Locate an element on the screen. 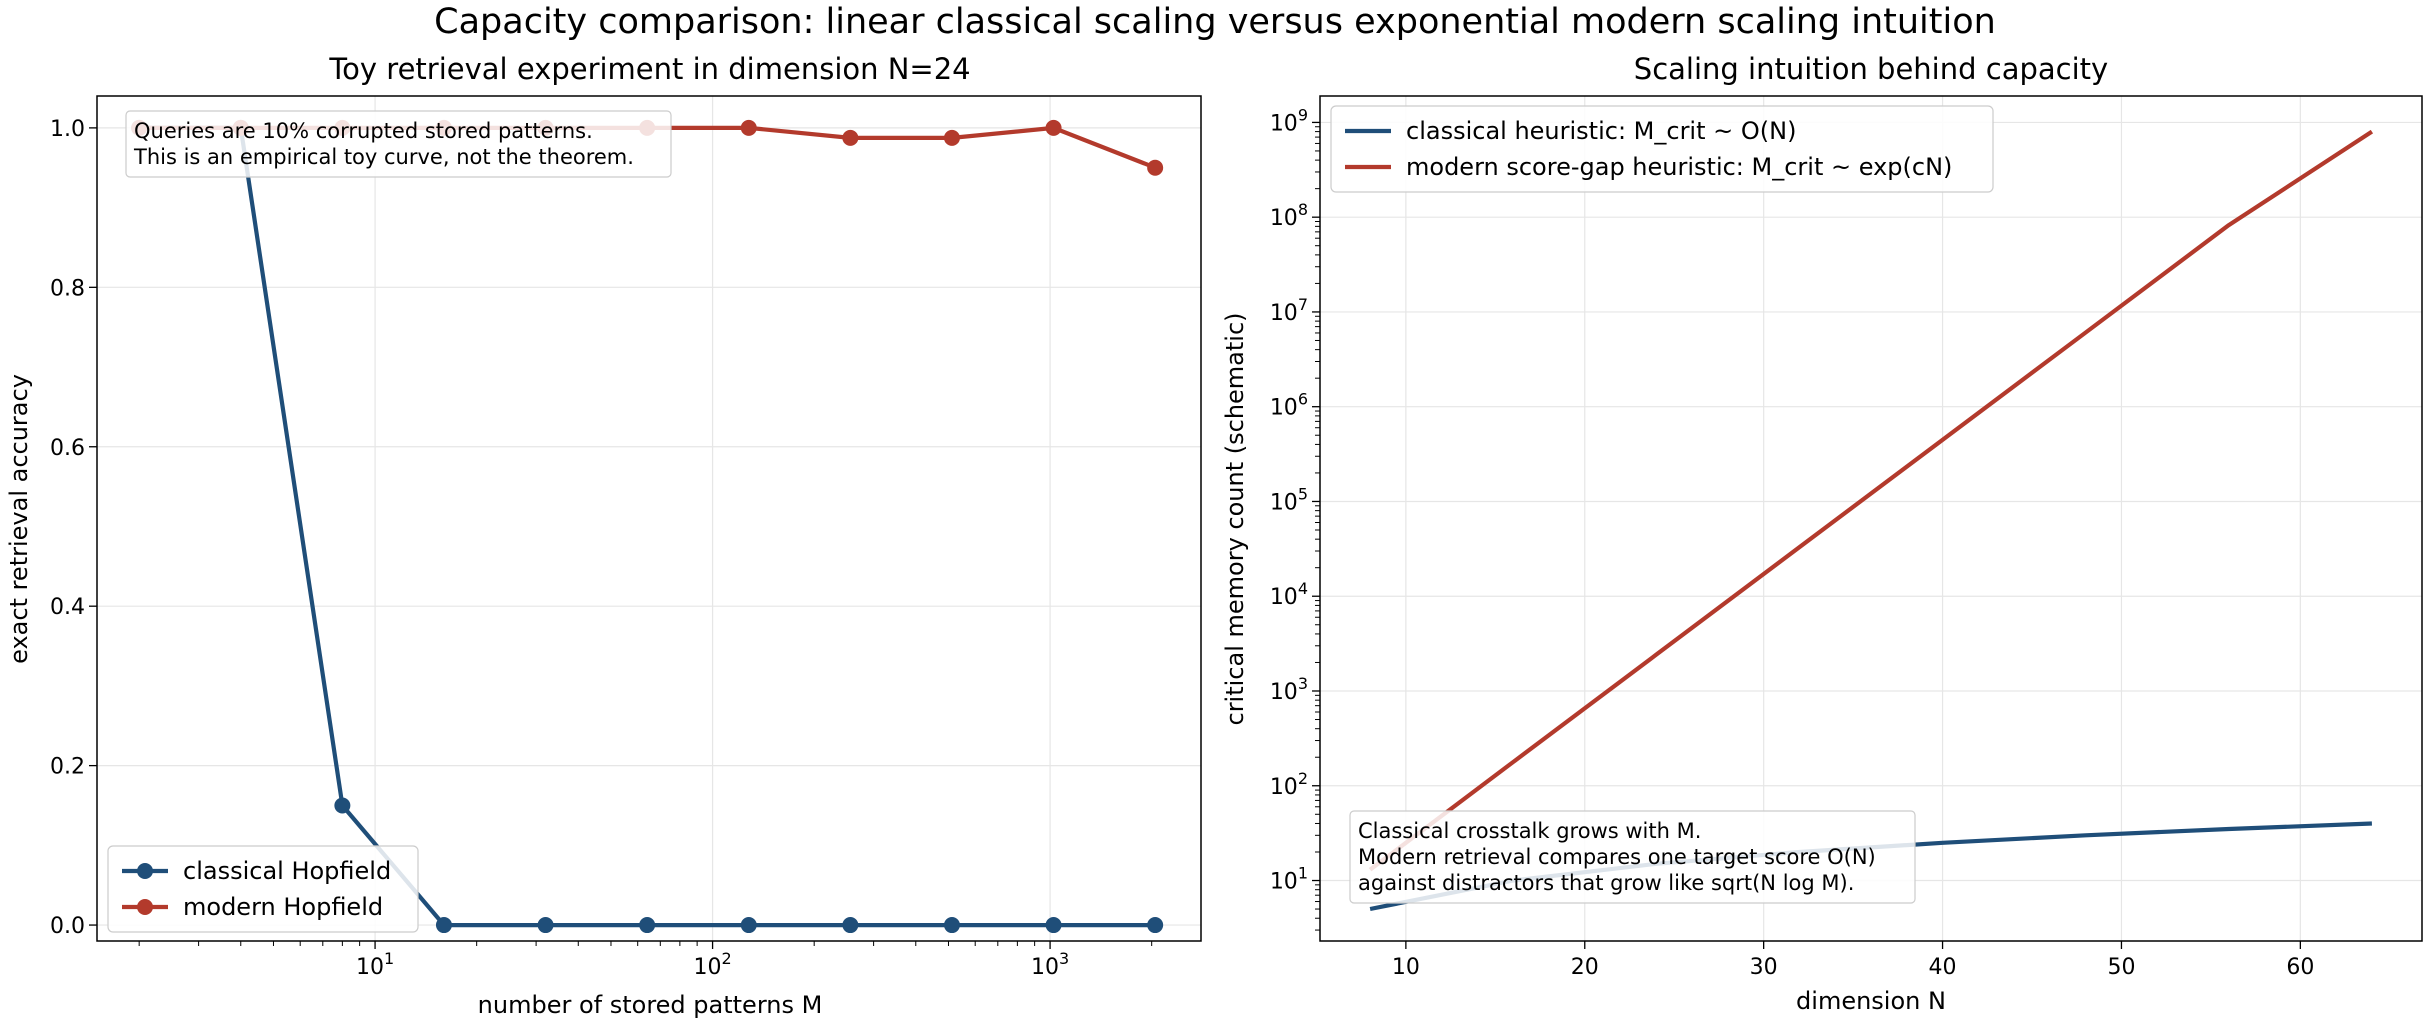 The image size is (2430, 1026). right-annotation-box is located at coordinates (1632, 857).